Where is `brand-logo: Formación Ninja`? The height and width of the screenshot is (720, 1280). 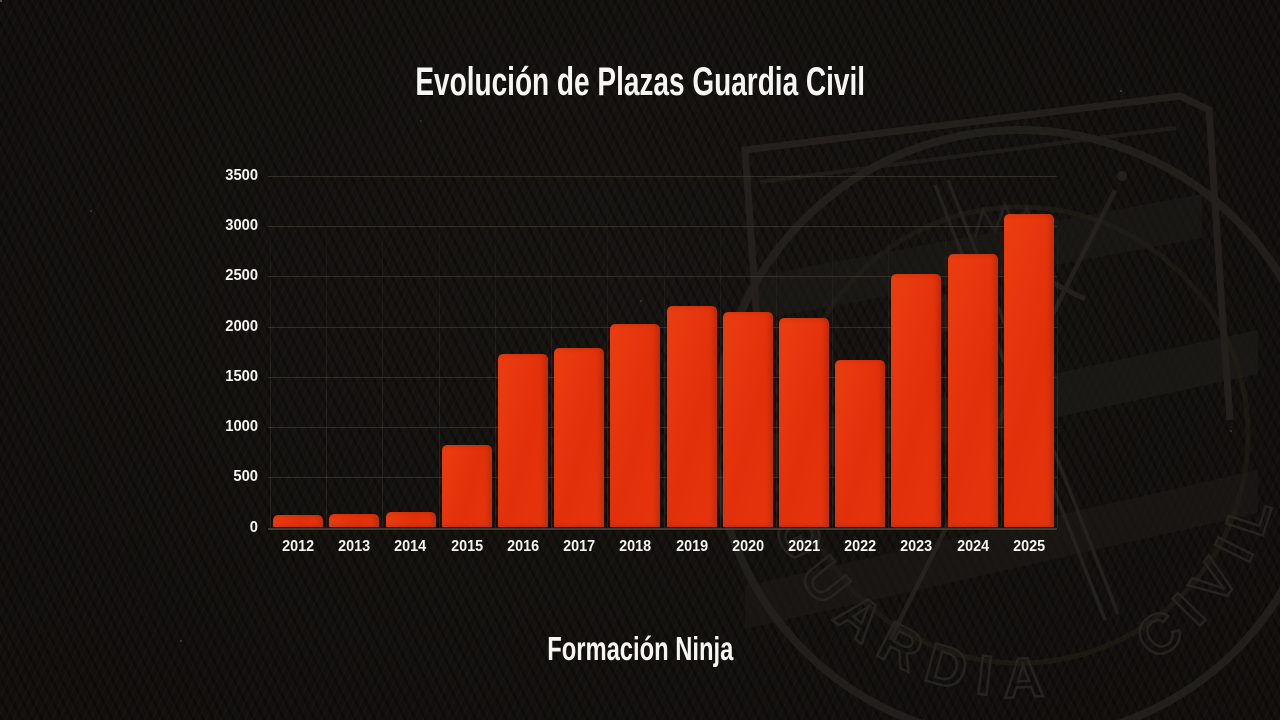 brand-logo: Formación Ninja is located at coordinates (640, 648).